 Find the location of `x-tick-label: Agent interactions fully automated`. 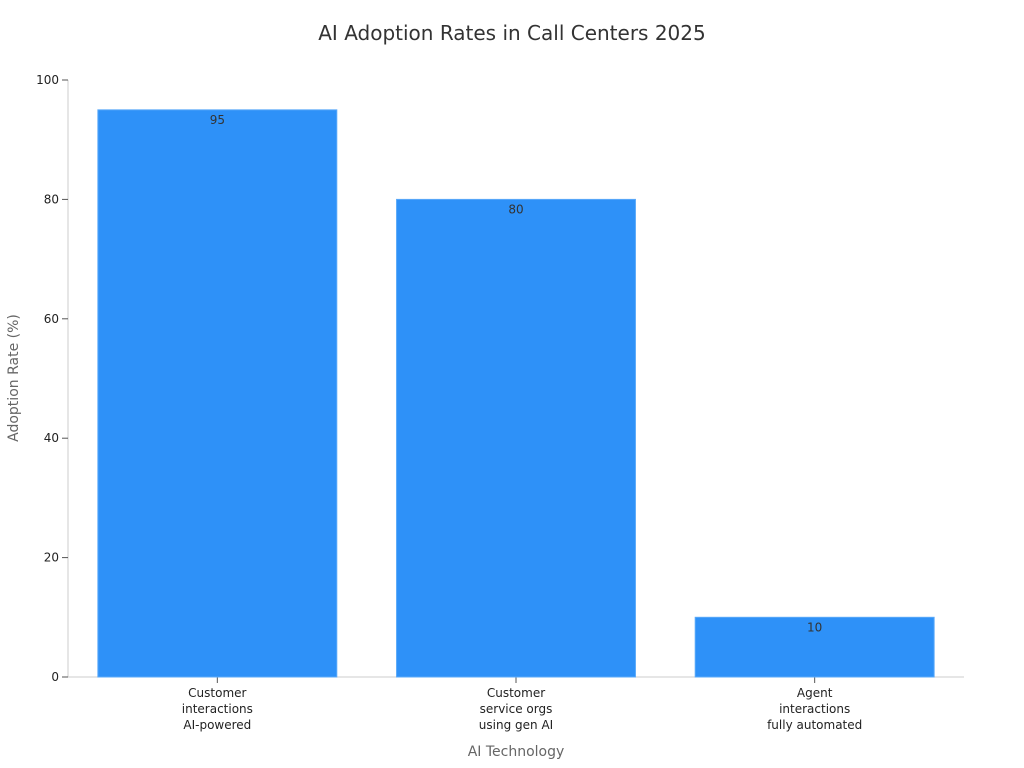

x-tick-label: Agent interactions fully automated is located at coordinates (814, 709).